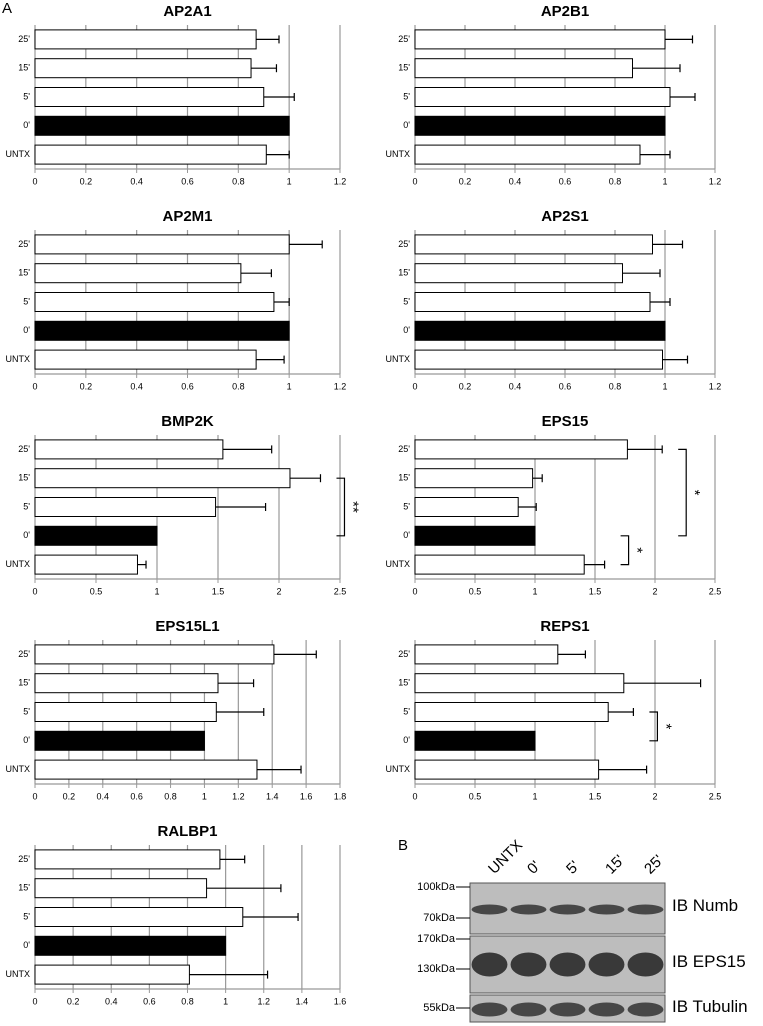  I want to click on significance-label: *, so click(665, 726).